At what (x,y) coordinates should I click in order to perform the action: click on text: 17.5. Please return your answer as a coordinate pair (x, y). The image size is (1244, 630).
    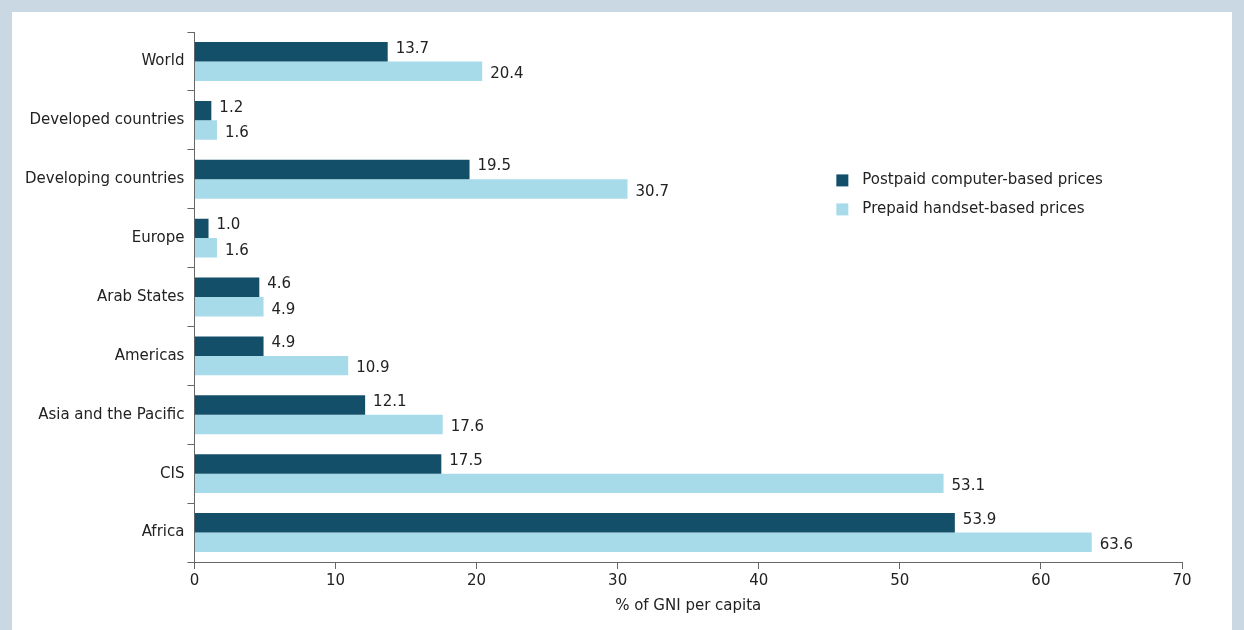
    Looking at the image, I should click on (466, 459).